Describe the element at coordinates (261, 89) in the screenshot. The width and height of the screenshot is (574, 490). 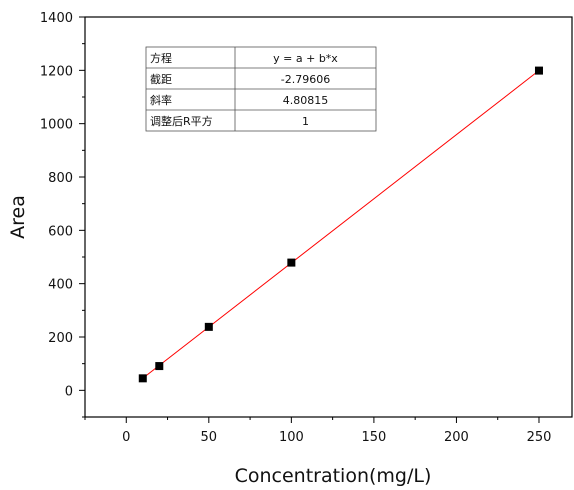
I see `fit-results-table: 方程 y = a + b*x 截距 -2.79606 斜率 4.80815 调整后R平方 1` at that location.